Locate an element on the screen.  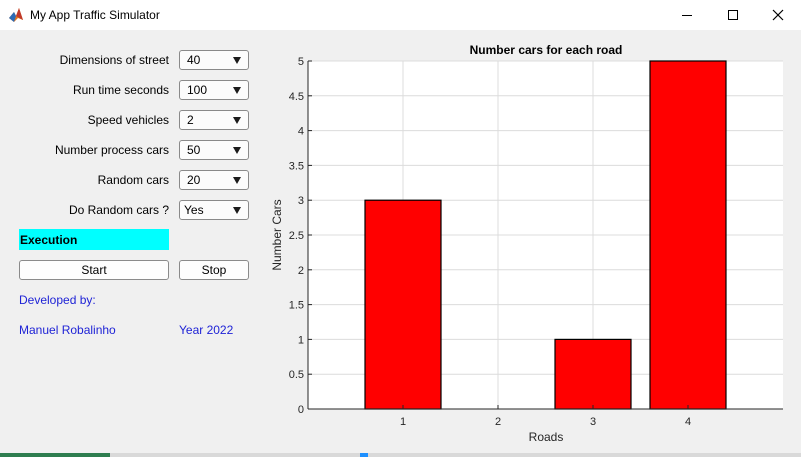
x-tick-label: 4 is located at coordinates (688, 422).